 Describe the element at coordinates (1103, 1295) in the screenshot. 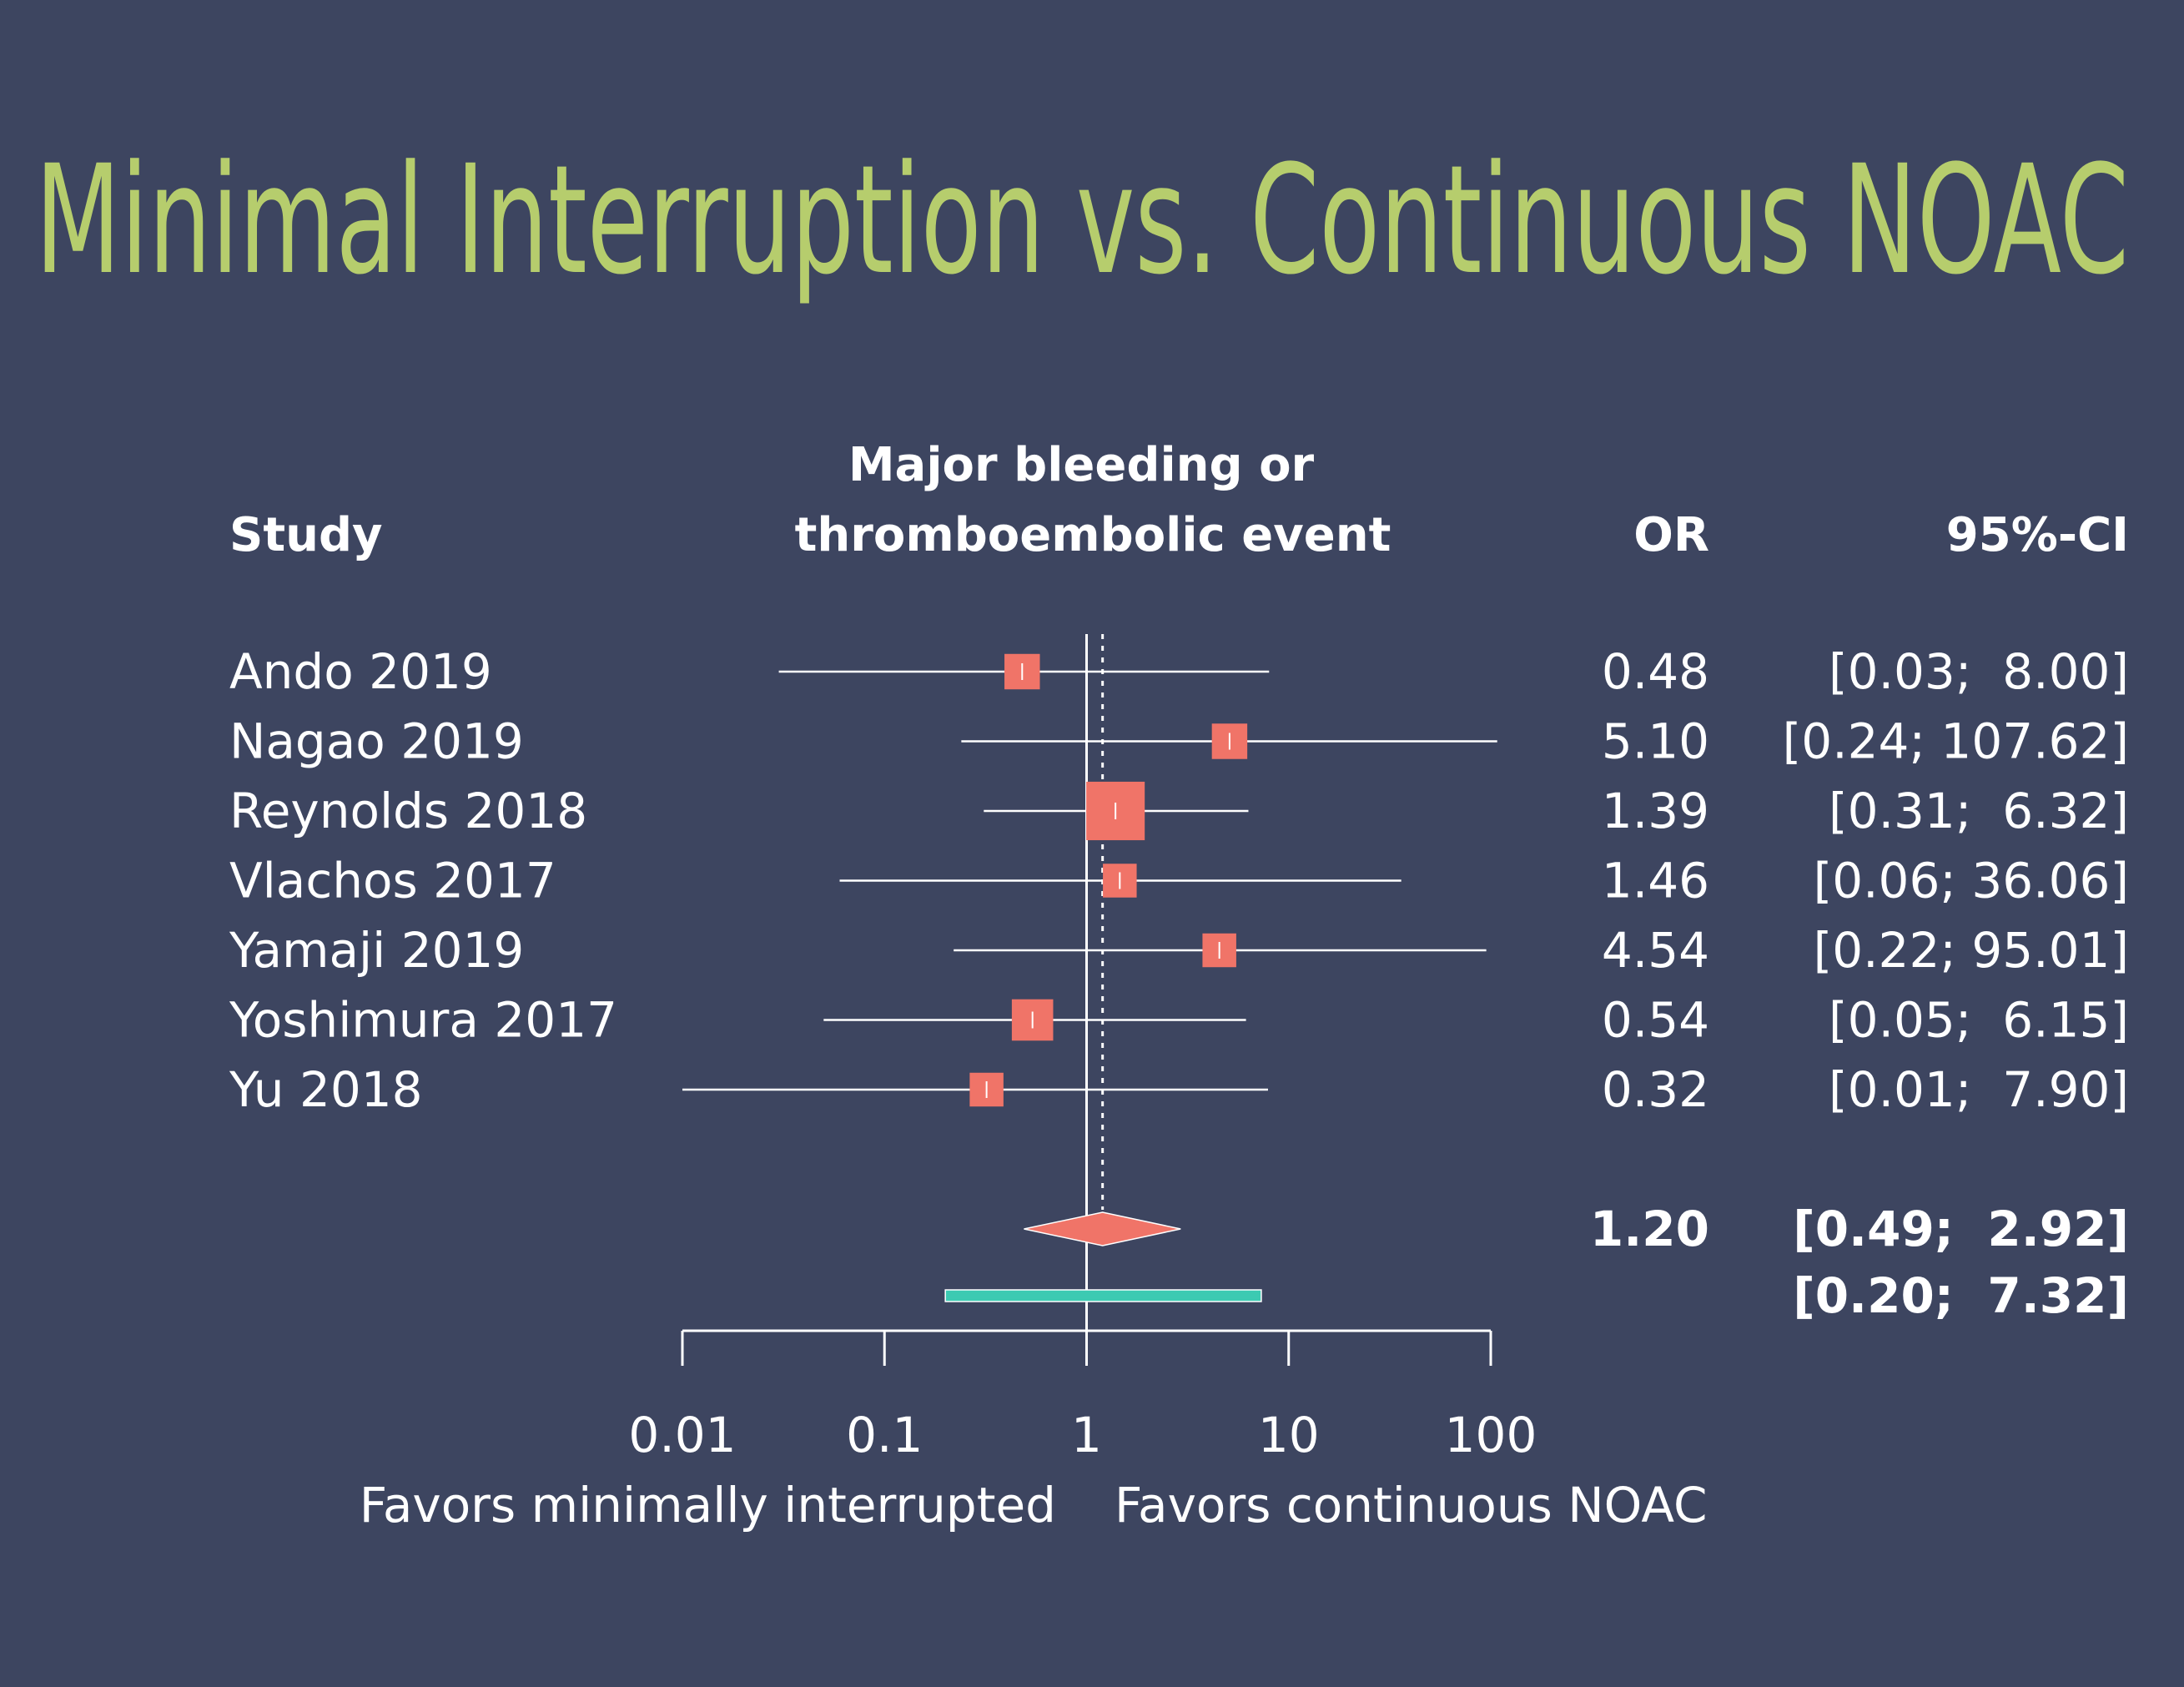

I see `prediction-interval` at that location.